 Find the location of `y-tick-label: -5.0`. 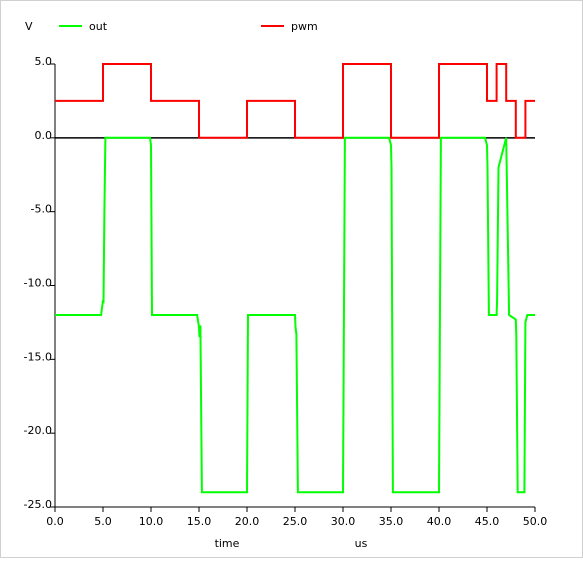

y-tick-label: -5.0 is located at coordinates (41, 209).